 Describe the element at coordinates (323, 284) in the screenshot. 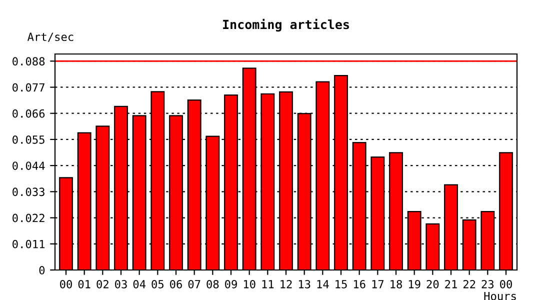

I see `x-tick-label: 14` at that location.